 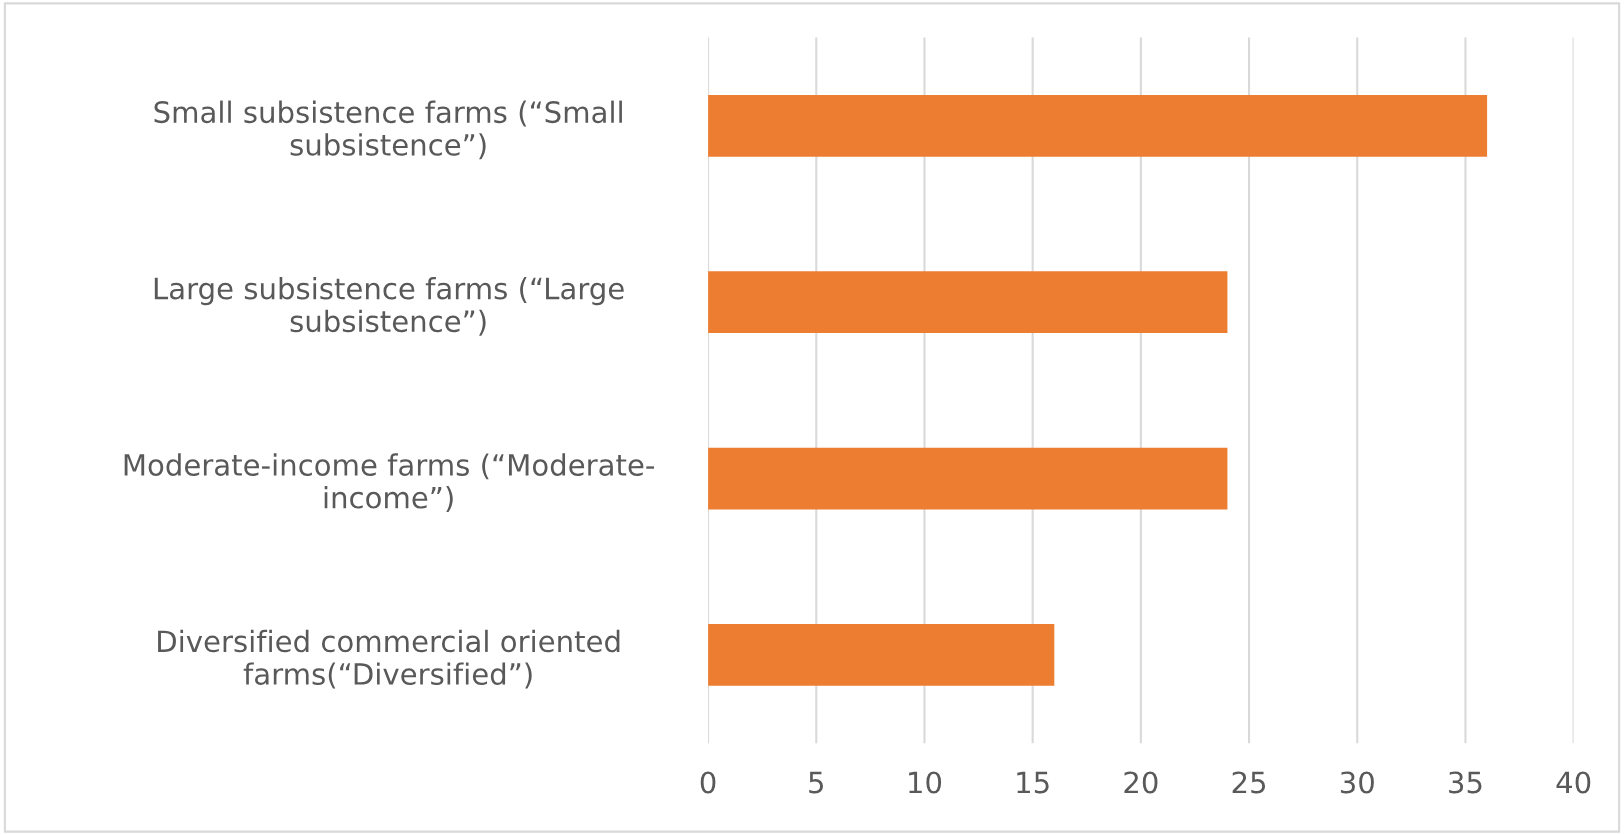 What do you see at coordinates (1249, 782) in the screenshot?
I see `x-tick-label: 25` at bounding box center [1249, 782].